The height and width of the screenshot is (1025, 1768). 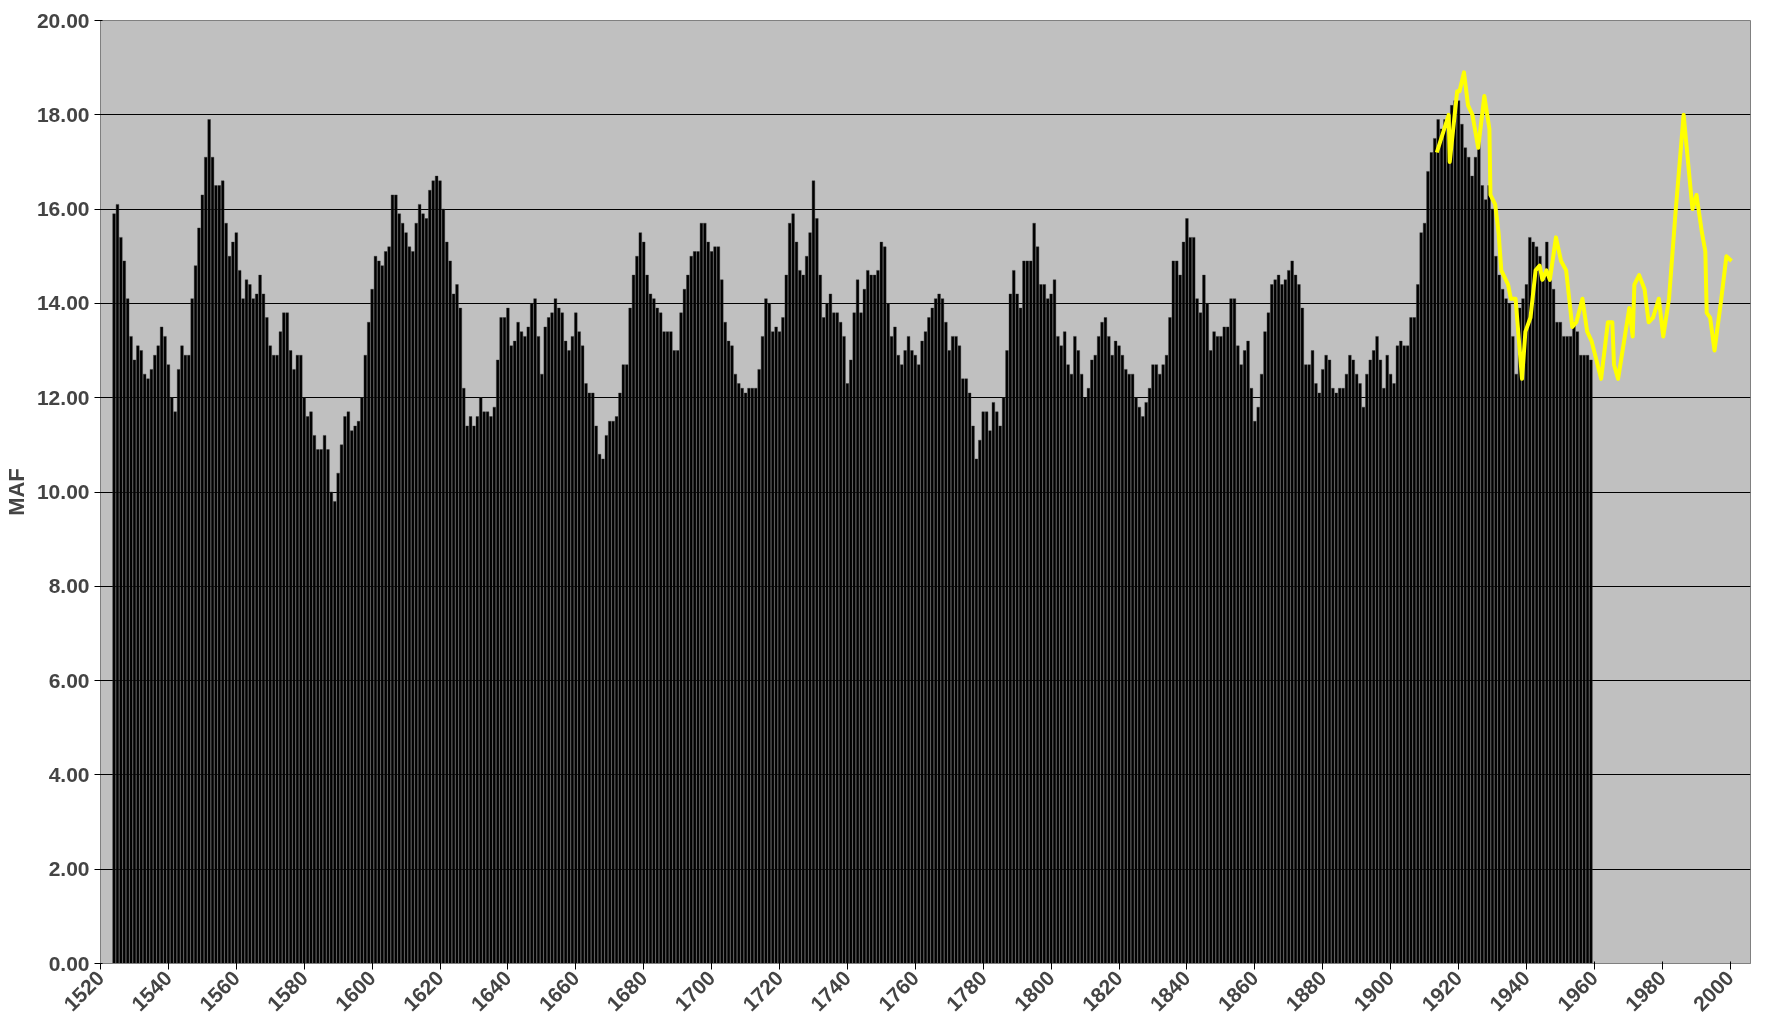 What do you see at coordinates (69, 963) in the screenshot?
I see `y-tick-label: 0.00` at bounding box center [69, 963].